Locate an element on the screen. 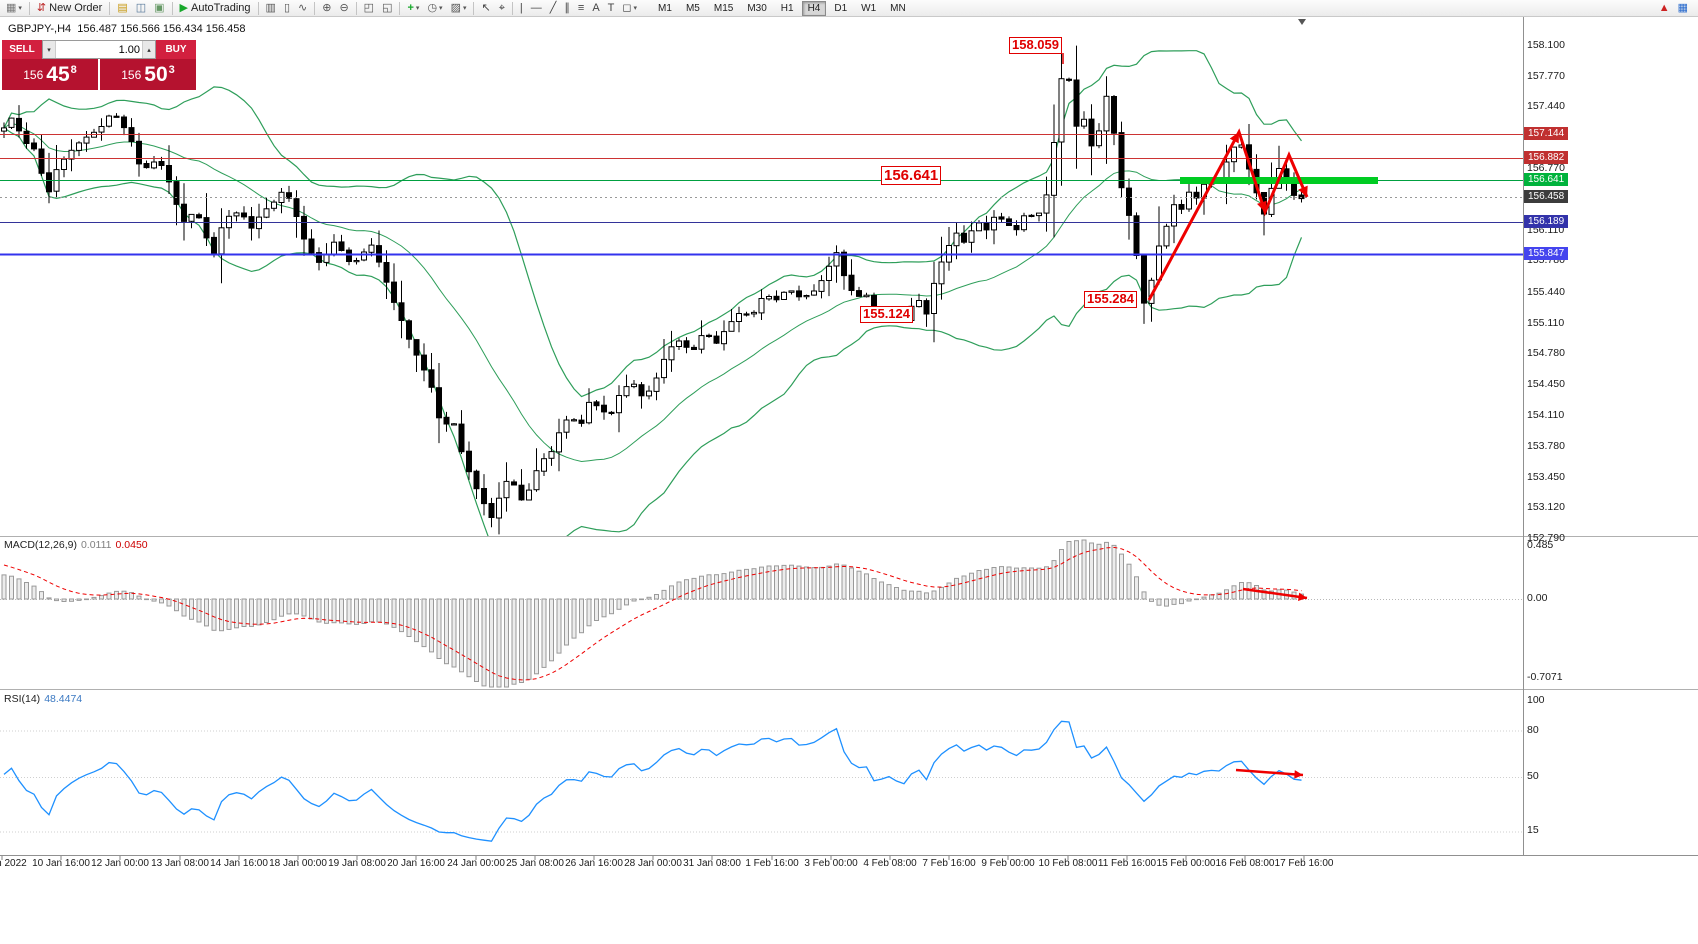 This screenshot has height=944, width=1698. channel-icon: ∥ is located at coordinates (567, 8).